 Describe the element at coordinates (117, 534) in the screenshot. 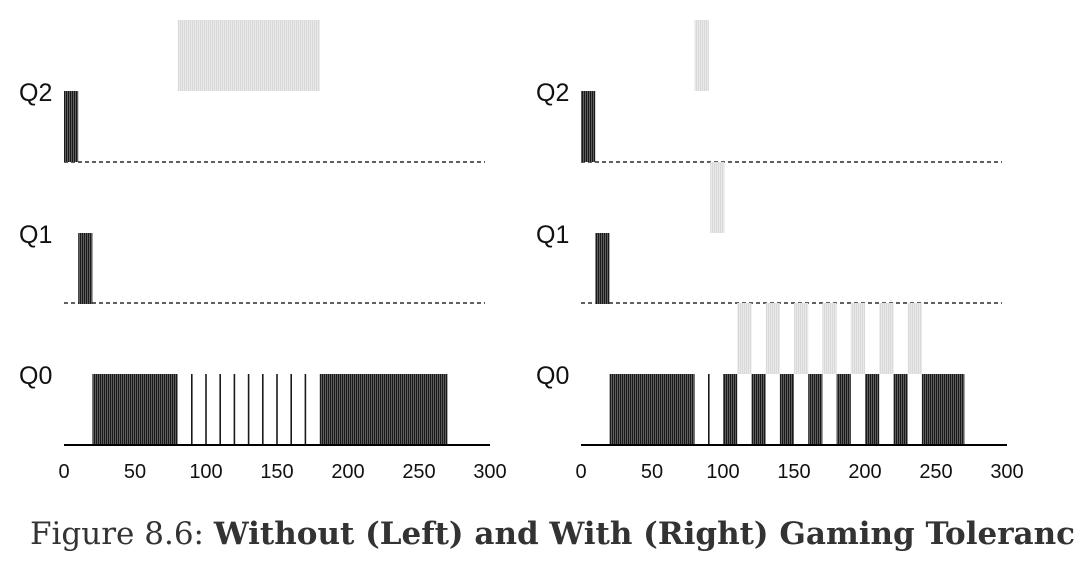

I see `caption-prefix: Figure 8.6:` at that location.